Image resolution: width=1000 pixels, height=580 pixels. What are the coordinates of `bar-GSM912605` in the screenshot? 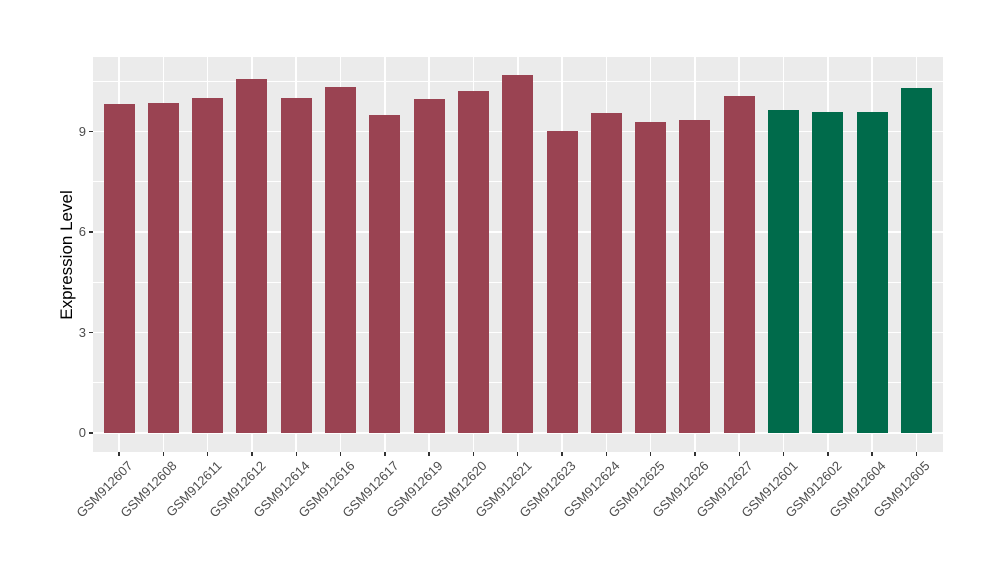 It's located at (916, 260).